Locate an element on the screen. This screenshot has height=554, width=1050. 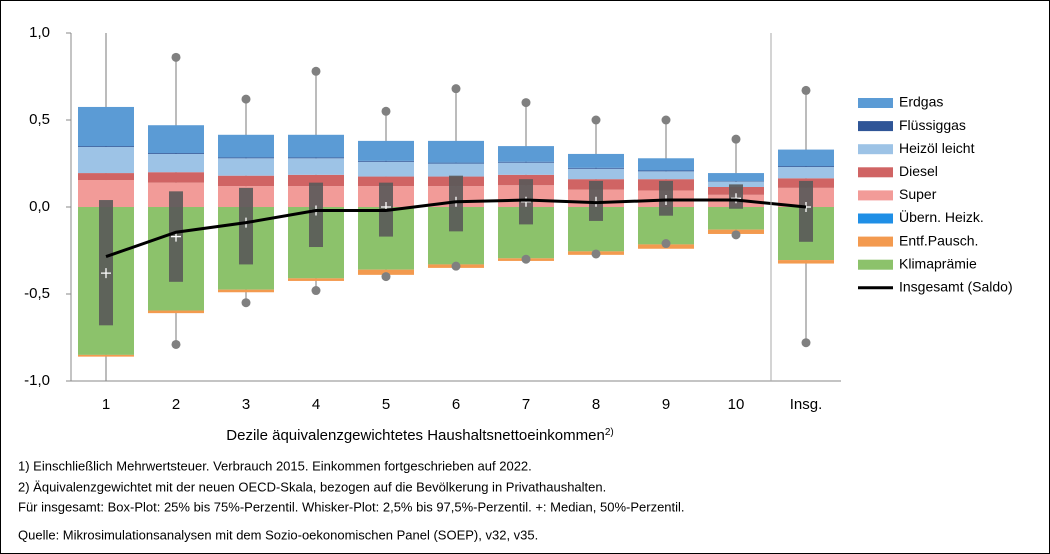
x-axis-title-note: 2) is located at coordinates (609, 432).